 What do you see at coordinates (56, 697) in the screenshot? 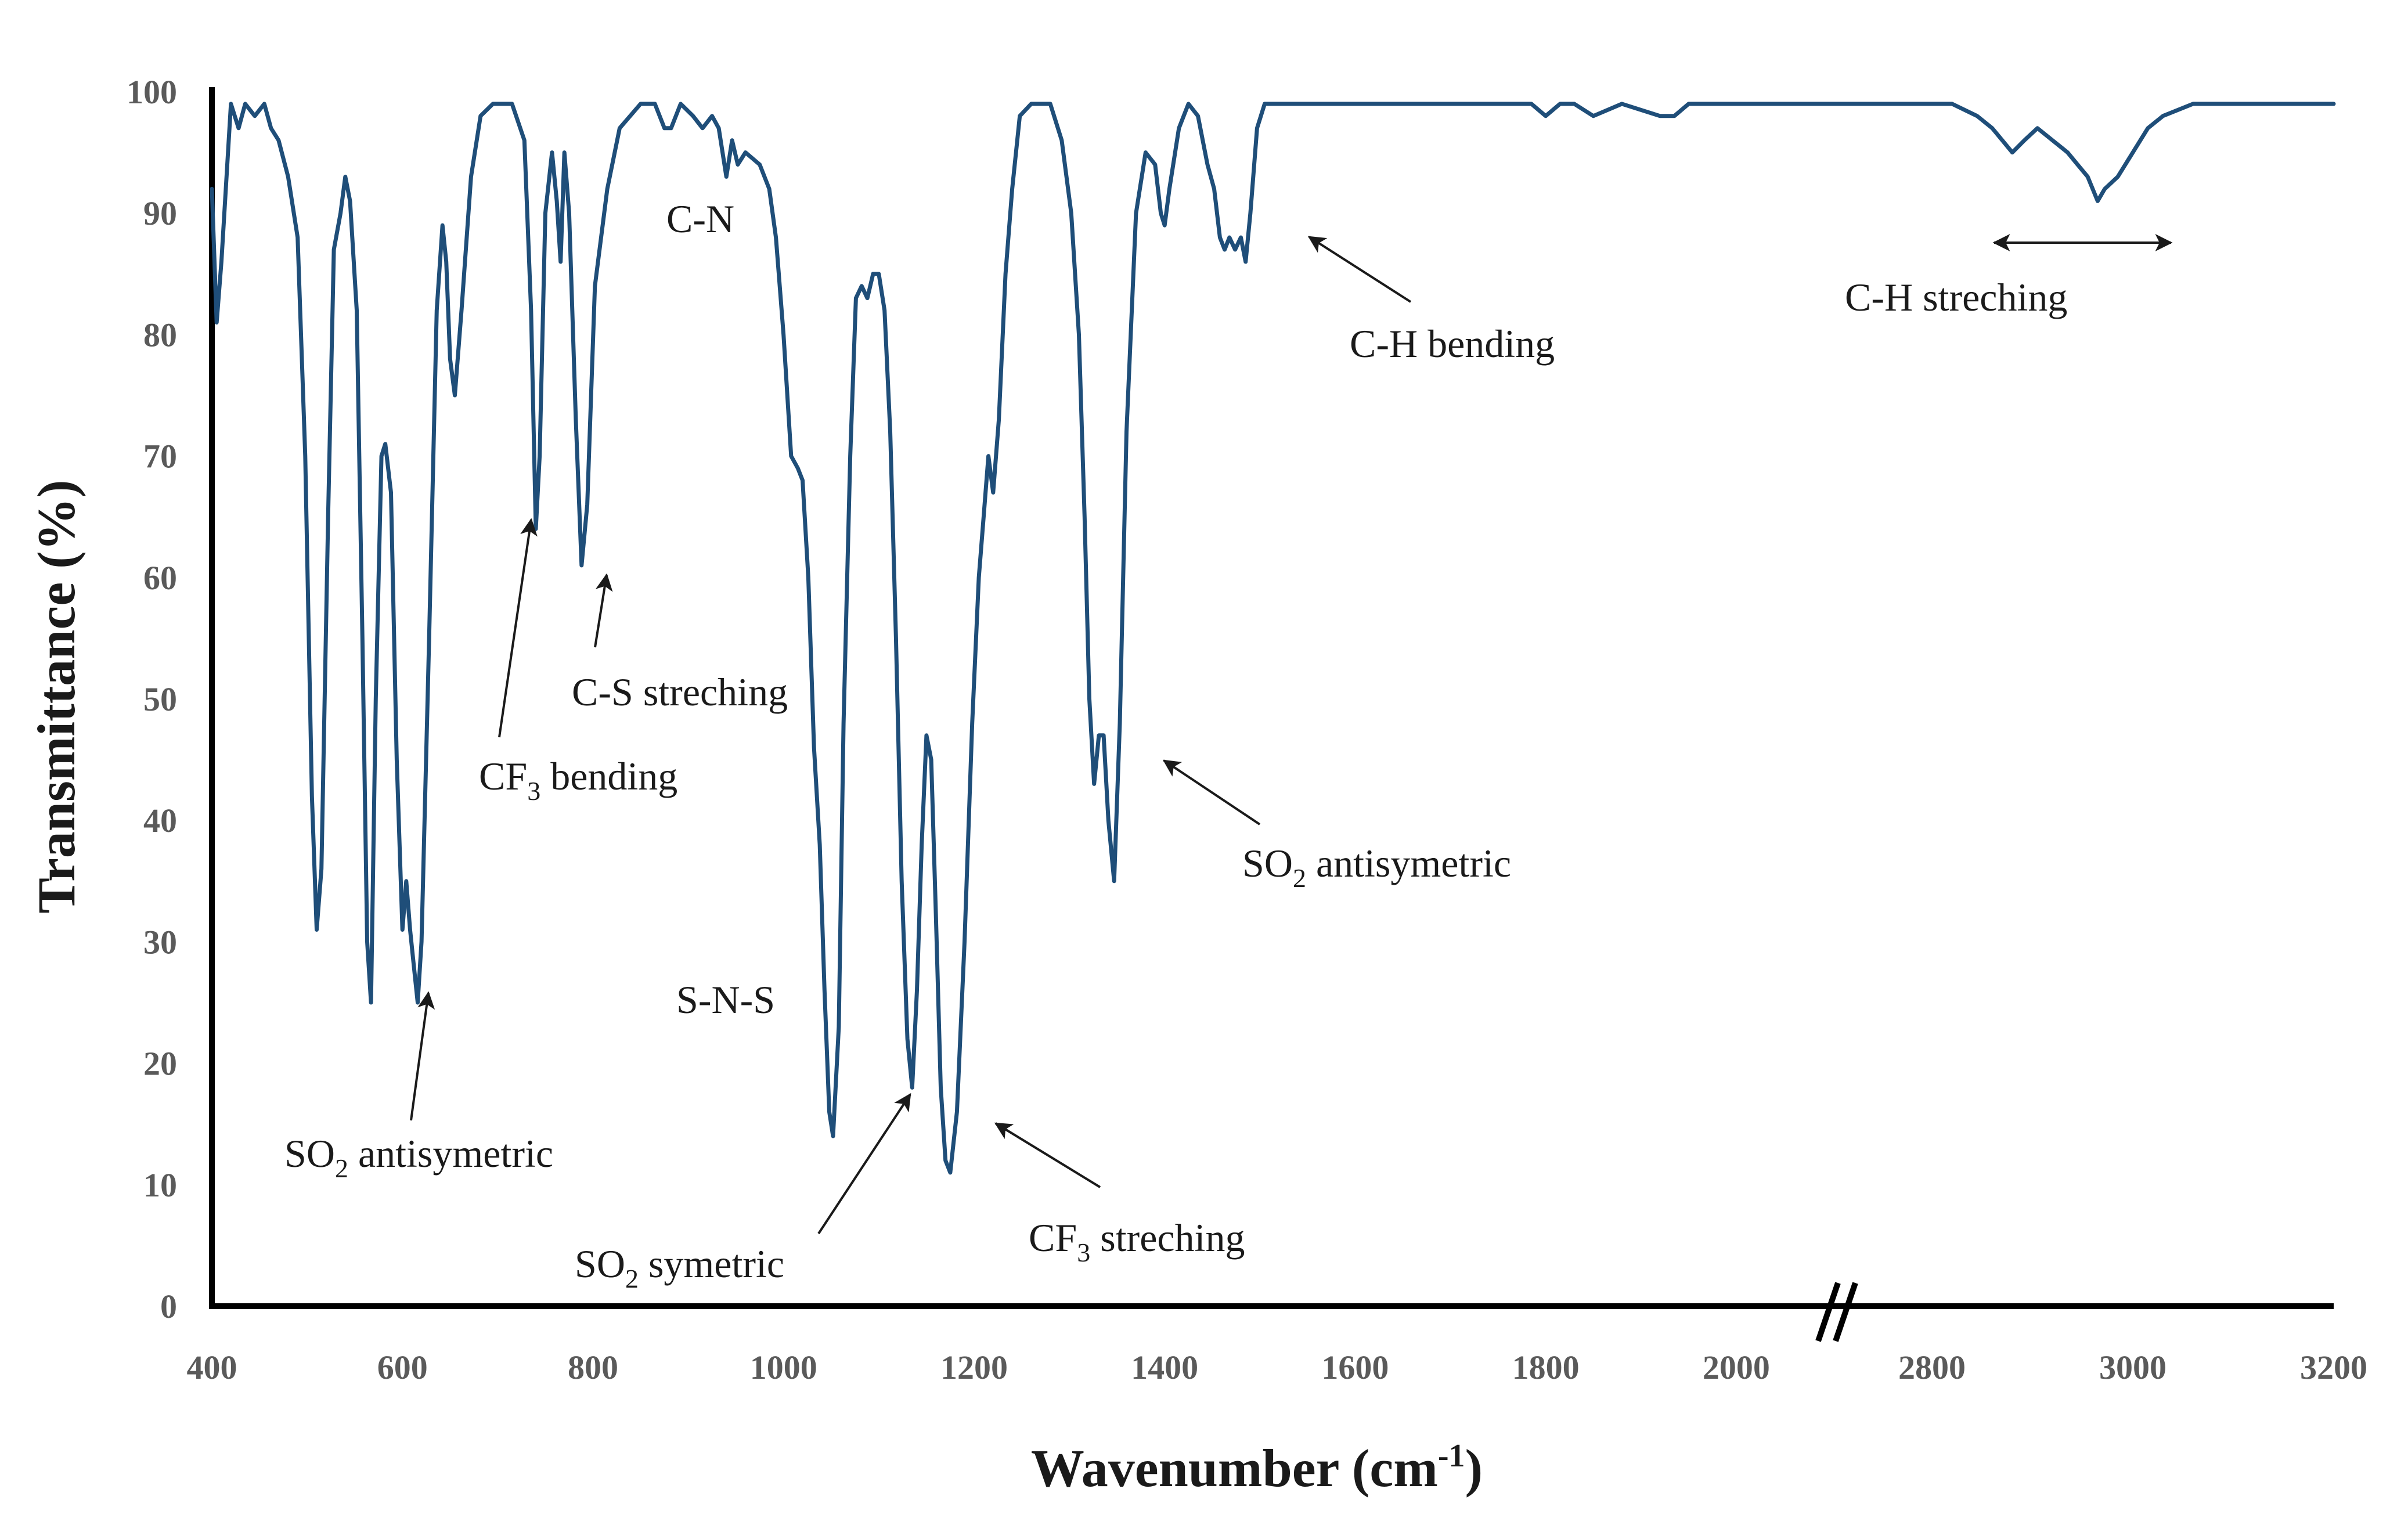
I see `y-axis-title: Transmittance (%)` at bounding box center [56, 697].